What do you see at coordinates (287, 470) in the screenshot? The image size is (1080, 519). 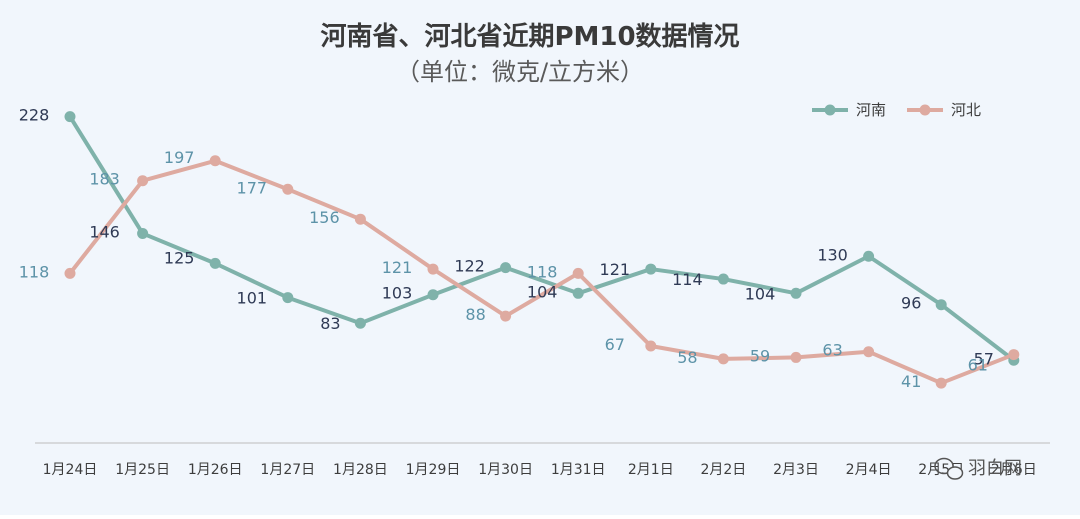 I see `x-tick-label: 1月27日` at bounding box center [287, 470].